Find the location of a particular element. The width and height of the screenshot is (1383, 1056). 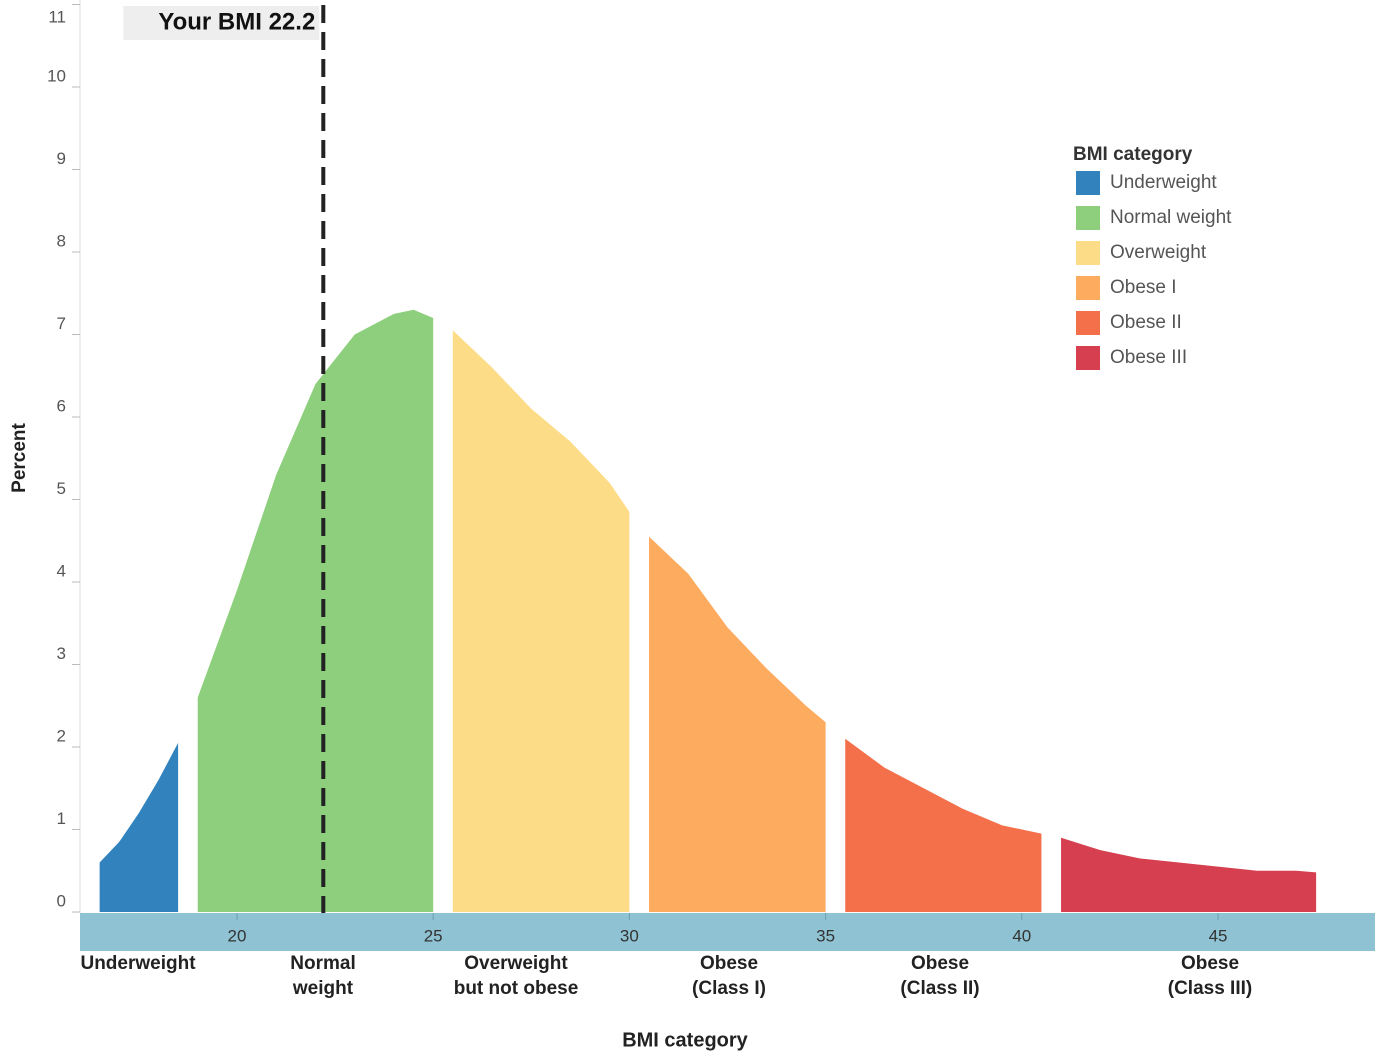

category-label: Overweight is located at coordinates (516, 963).